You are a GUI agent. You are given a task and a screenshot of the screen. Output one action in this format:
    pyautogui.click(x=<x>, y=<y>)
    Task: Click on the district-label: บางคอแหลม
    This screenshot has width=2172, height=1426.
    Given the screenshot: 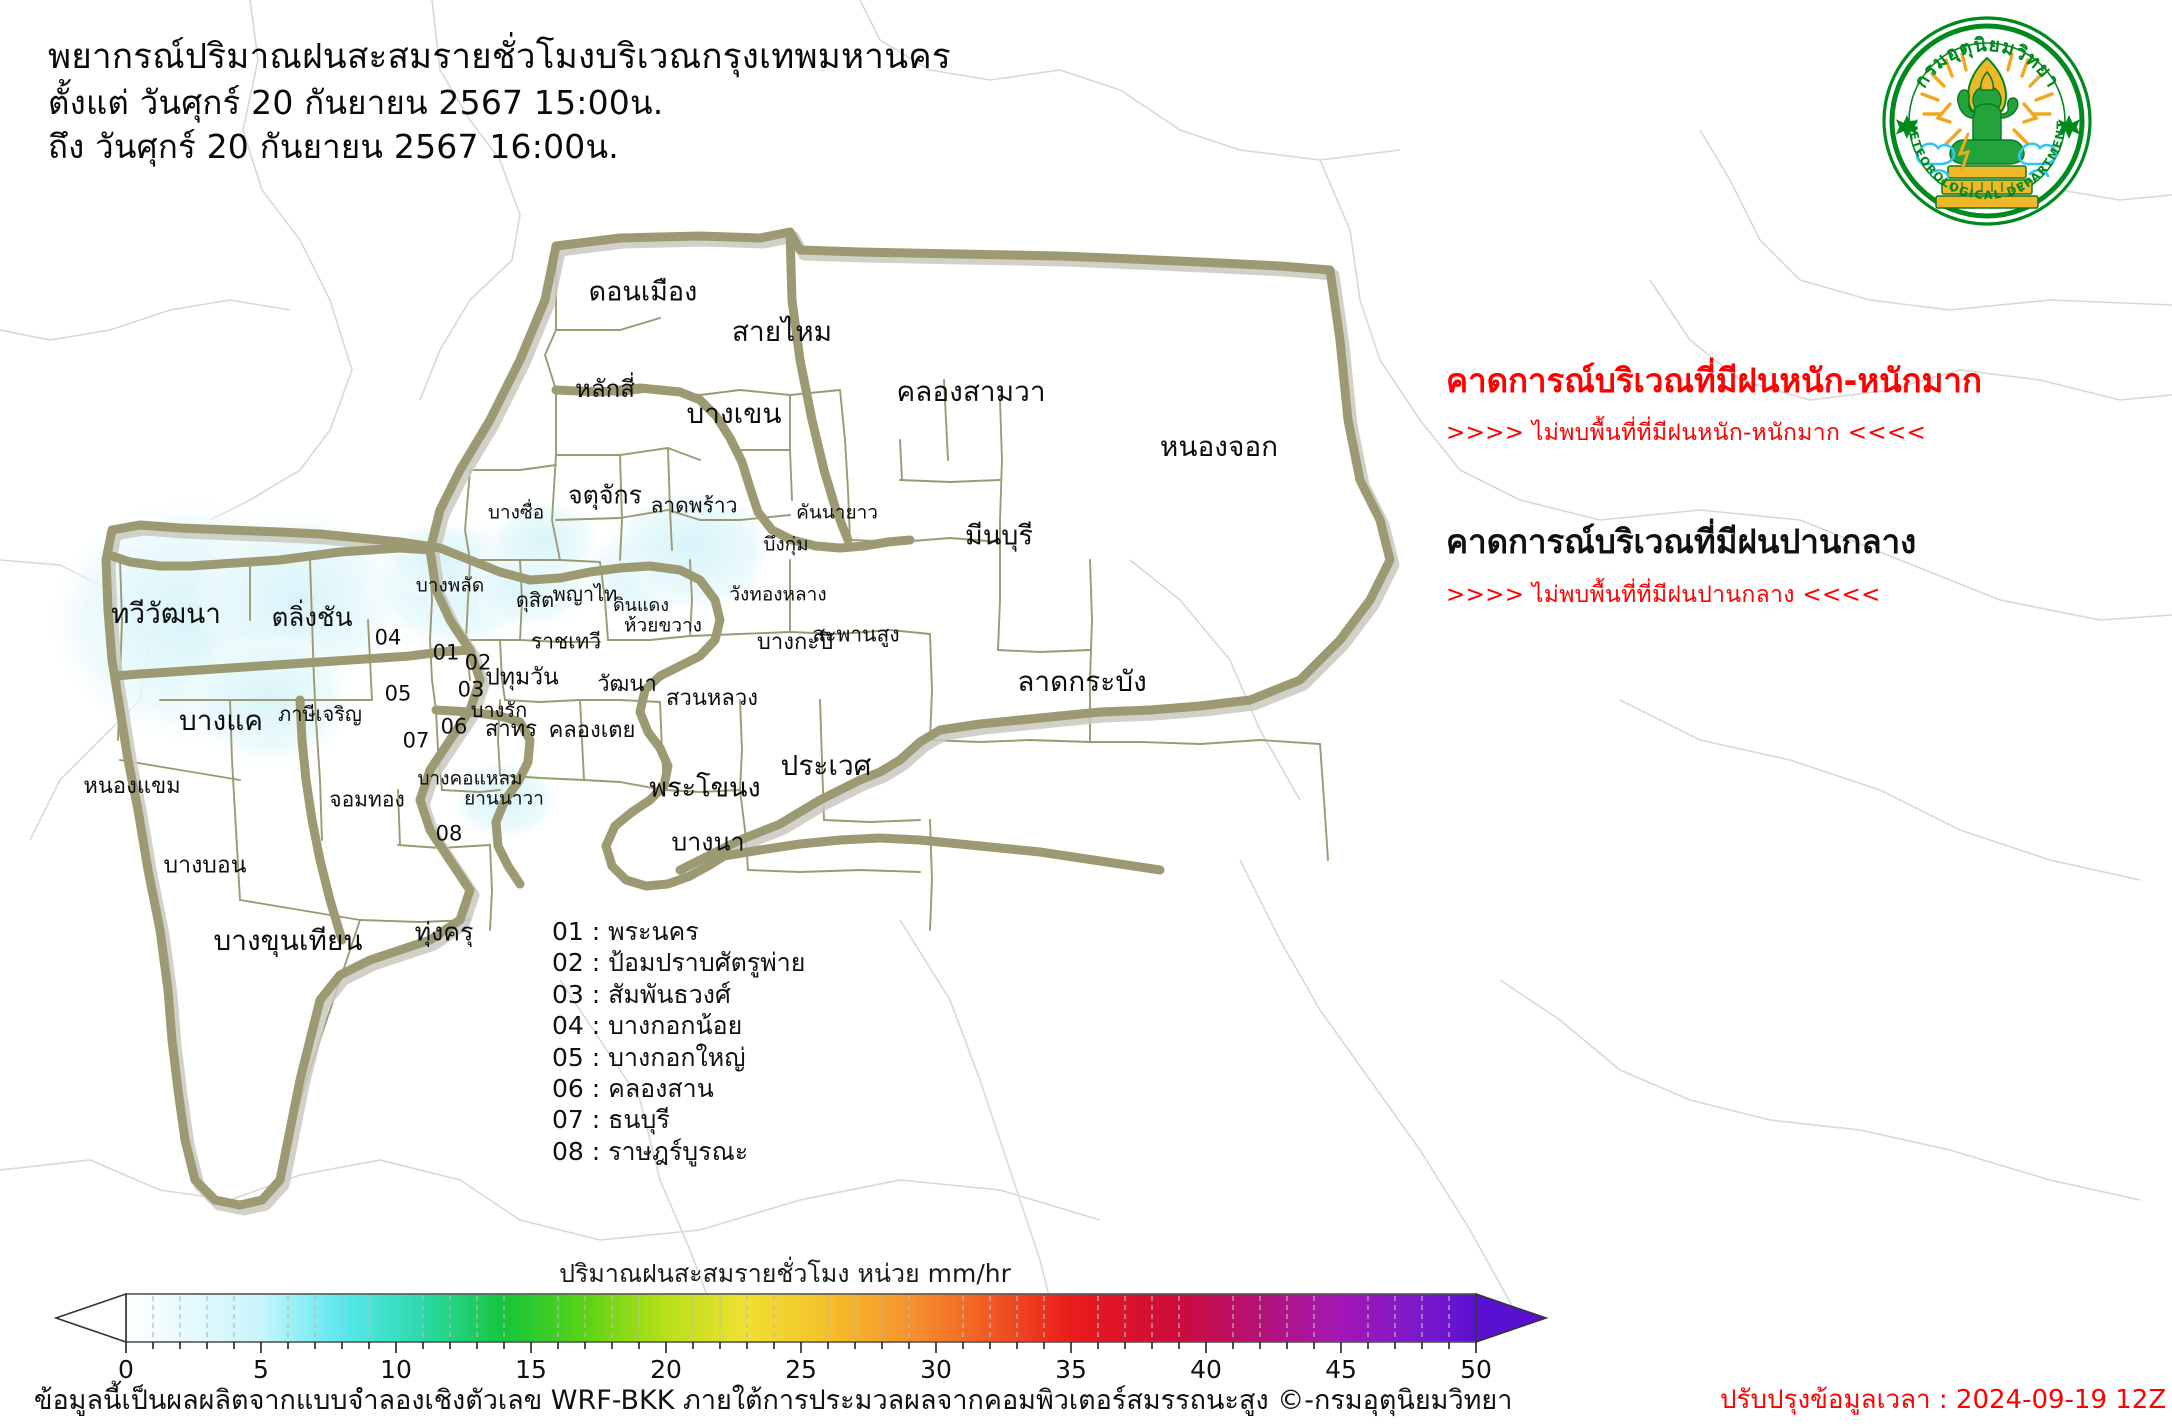 What is the action you would take?
    pyautogui.click(x=470, y=778)
    